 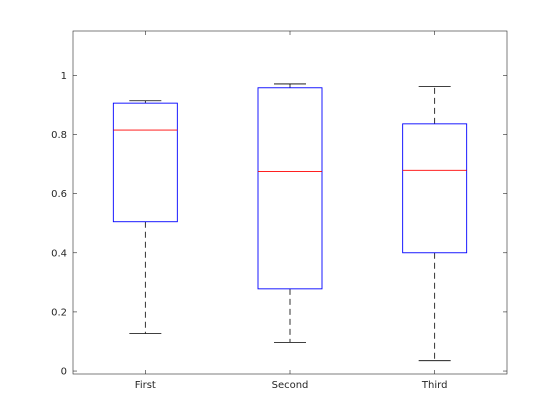 I want to click on box-first, so click(x=145, y=217).